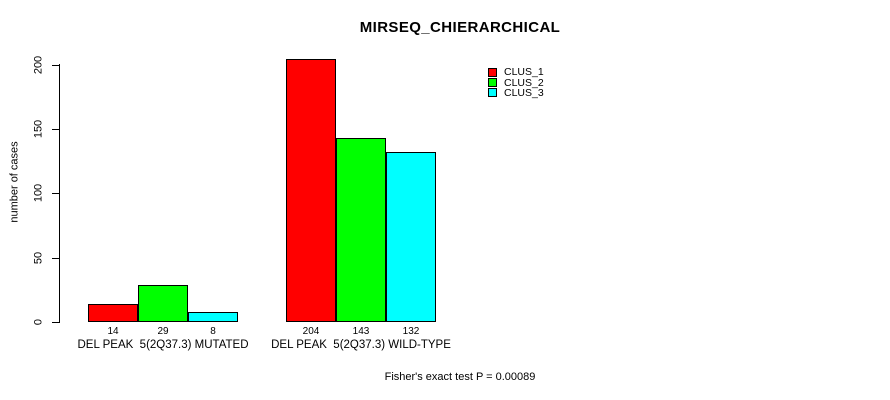 The image size is (890, 400). Describe the element at coordinates (163, 303) in the screenshot. I see `bar-clus_2-group1` at that location.